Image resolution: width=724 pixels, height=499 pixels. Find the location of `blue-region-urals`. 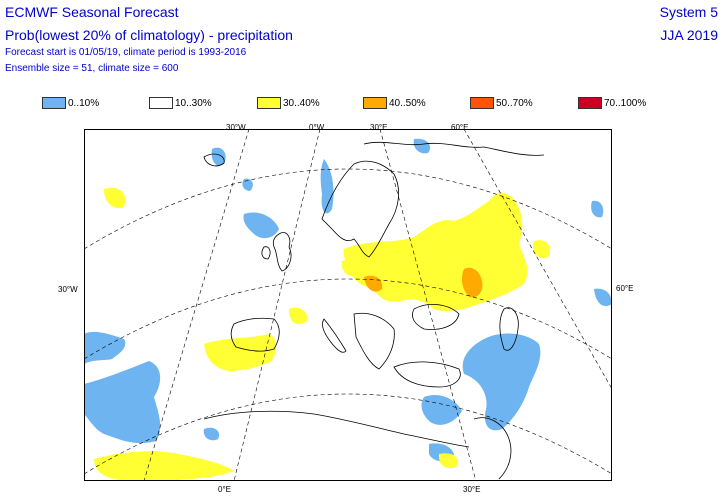

blue-region-urals is located at coordinates (597, 209).